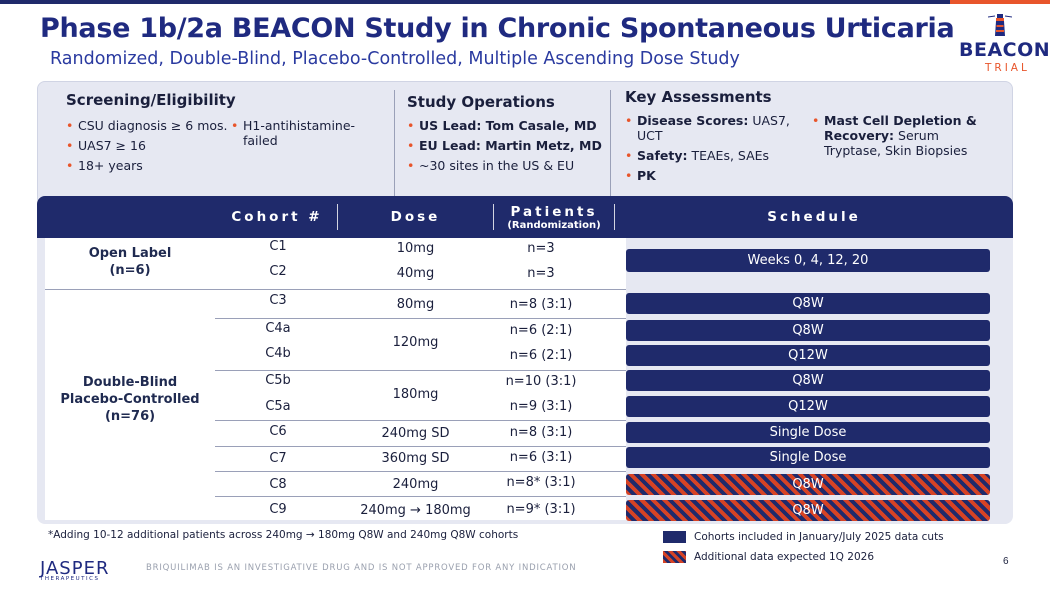 This screenshot has height=592, width=1050. What do you see at coordinates (1004, 50) in the screenshot?
I see `logo-wordmark: BEACON` at bounding box center [1004, 50].